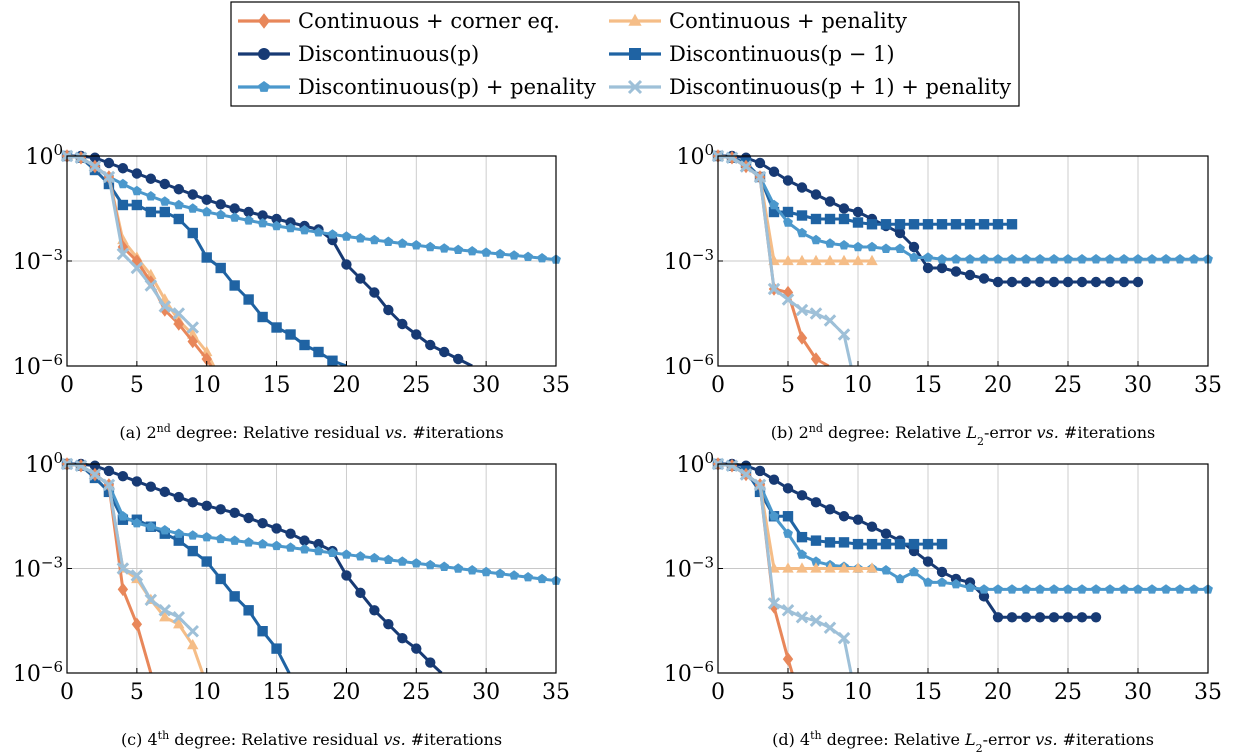 This screenshot has width=1233, height=754. I want to click on point-cont_pen, so click(872, 567).